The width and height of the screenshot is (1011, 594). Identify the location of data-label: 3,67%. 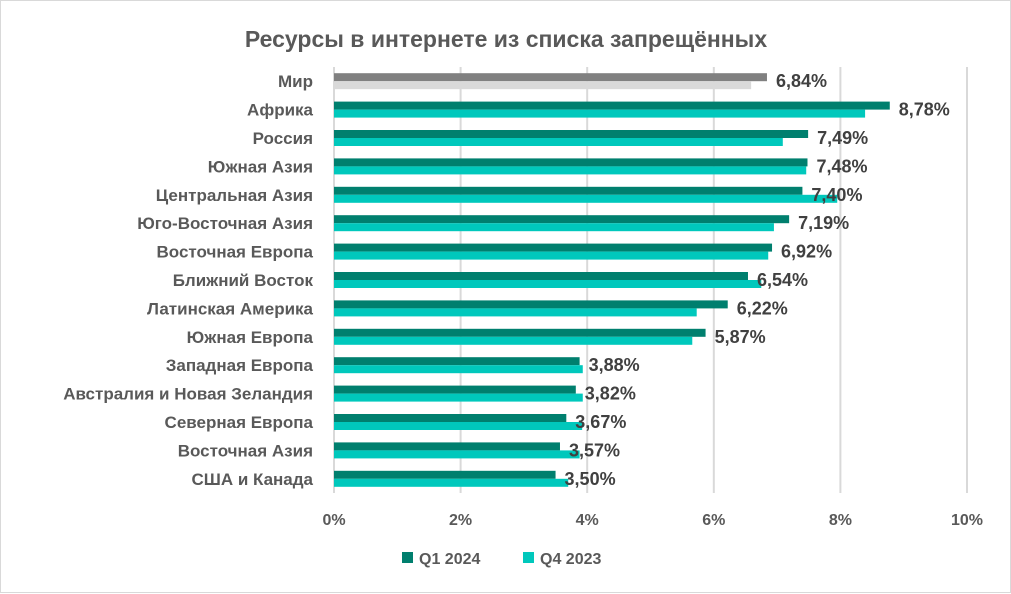
(600, 422).